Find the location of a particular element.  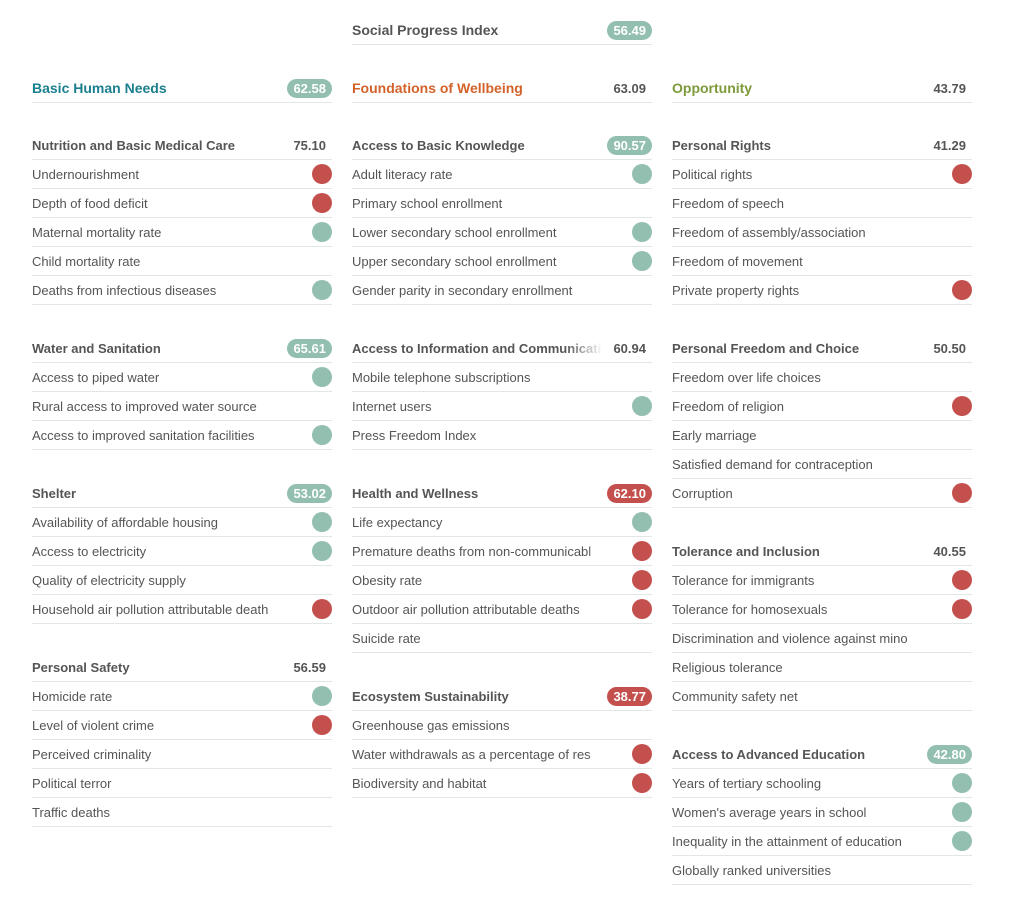

indicator-row: Lower secondary school enrollment is located at coordinates (502, 232).